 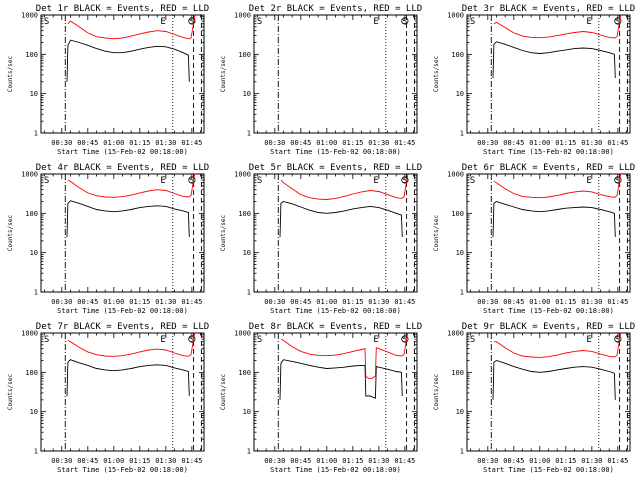 I want to click on panel-title: Det 4r BLACK = Events, RED = LLD, so click(x=122, y=168).